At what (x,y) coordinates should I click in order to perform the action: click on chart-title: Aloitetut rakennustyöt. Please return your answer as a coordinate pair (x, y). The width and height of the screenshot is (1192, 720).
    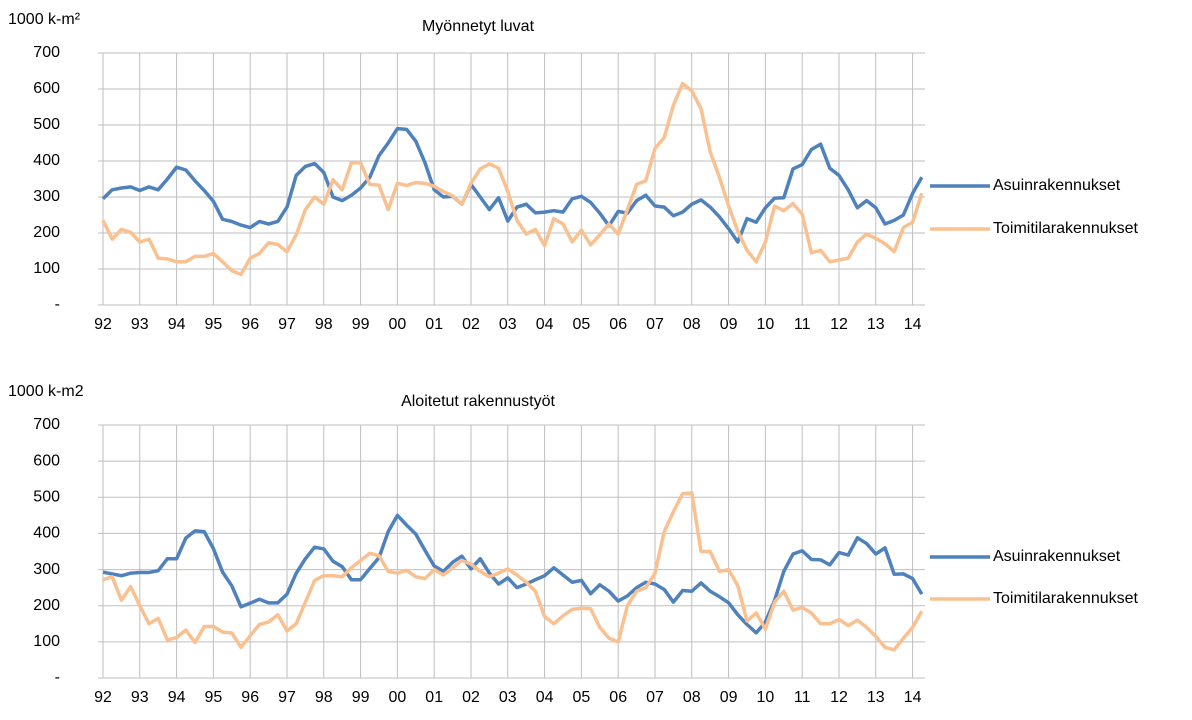
    Looking at the image, I should click on (478, 401).